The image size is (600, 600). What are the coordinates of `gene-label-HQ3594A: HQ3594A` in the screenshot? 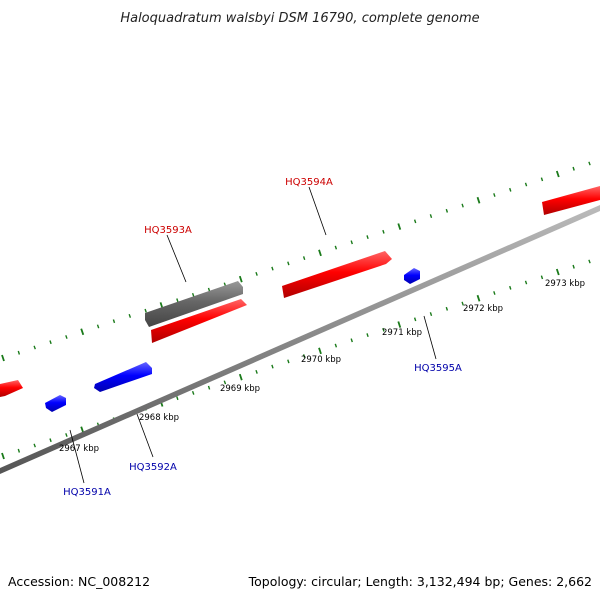 It's located at (309, 182).